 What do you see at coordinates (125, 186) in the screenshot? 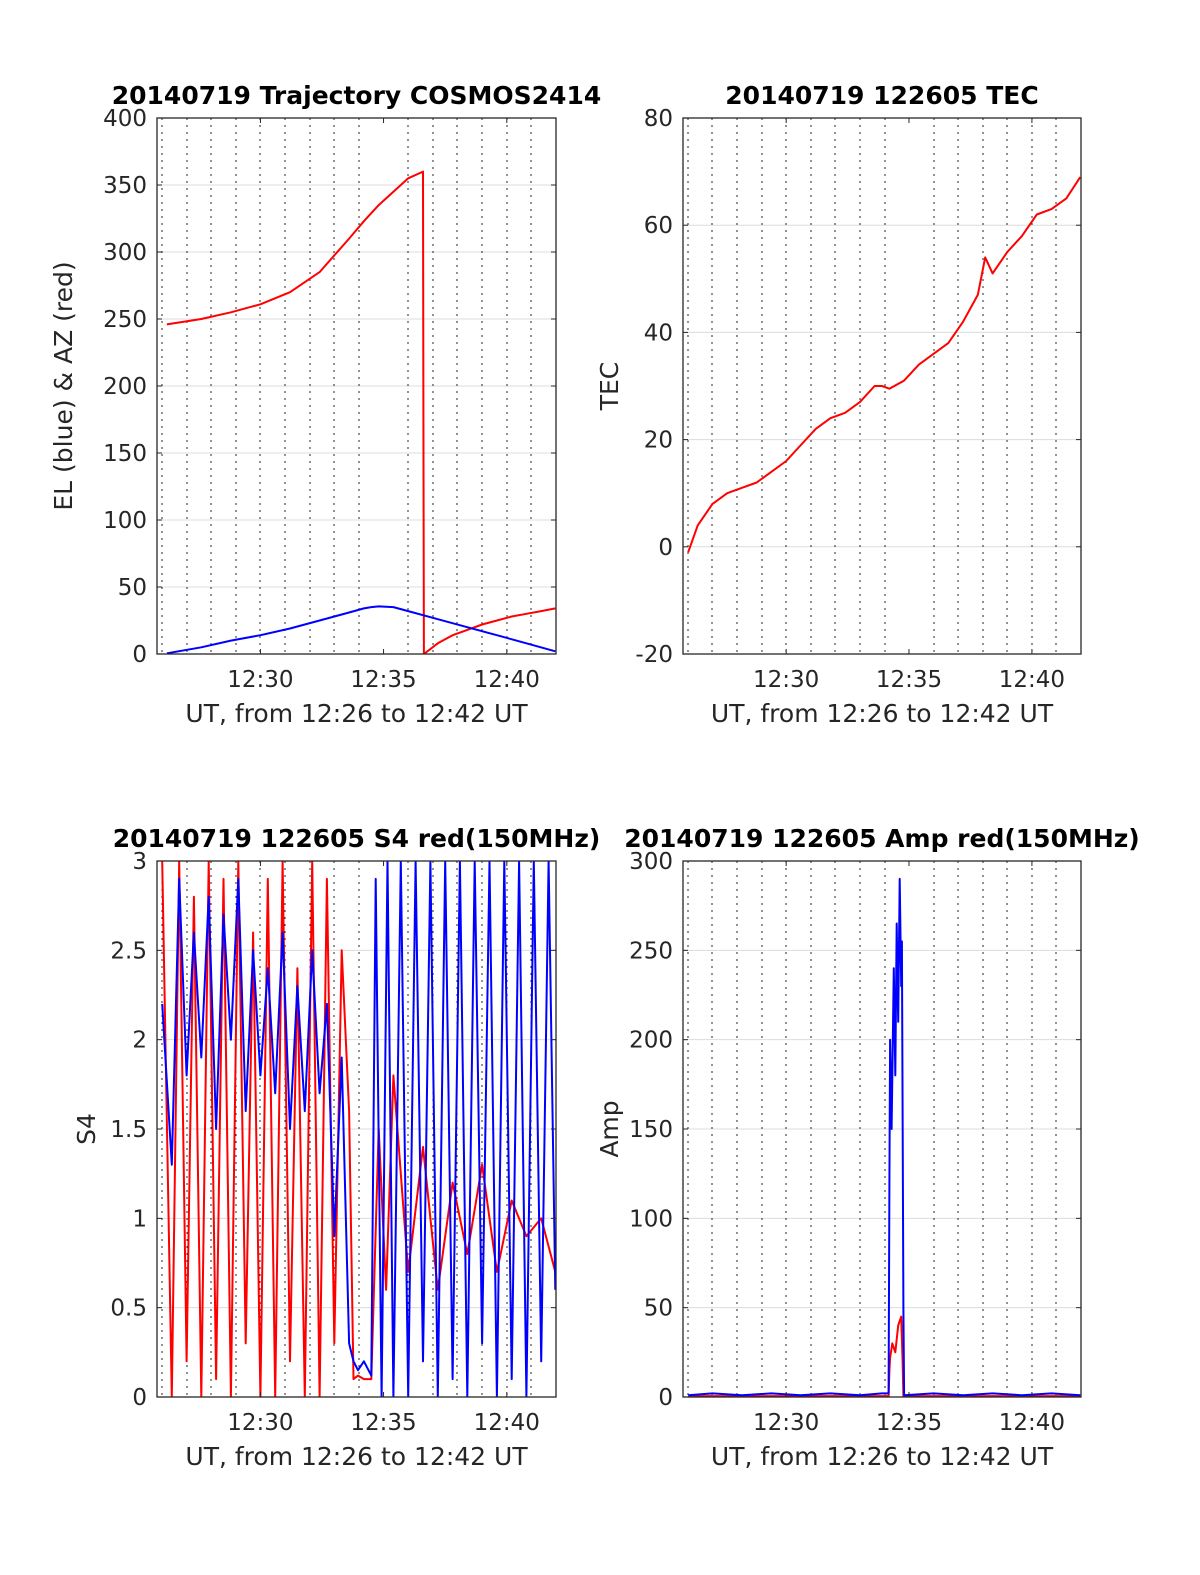
I see `y-tick-label: 350` at bounding box center [125, 186].